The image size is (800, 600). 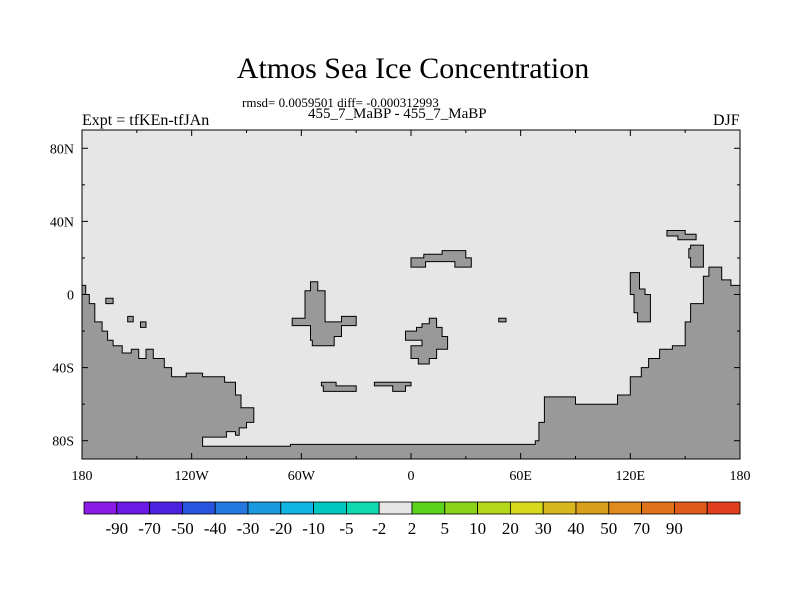 What do you see at coordinates (248, 528) in the screenshot?
I see `colorbar-label: -30` at bounding box center [248, 528].